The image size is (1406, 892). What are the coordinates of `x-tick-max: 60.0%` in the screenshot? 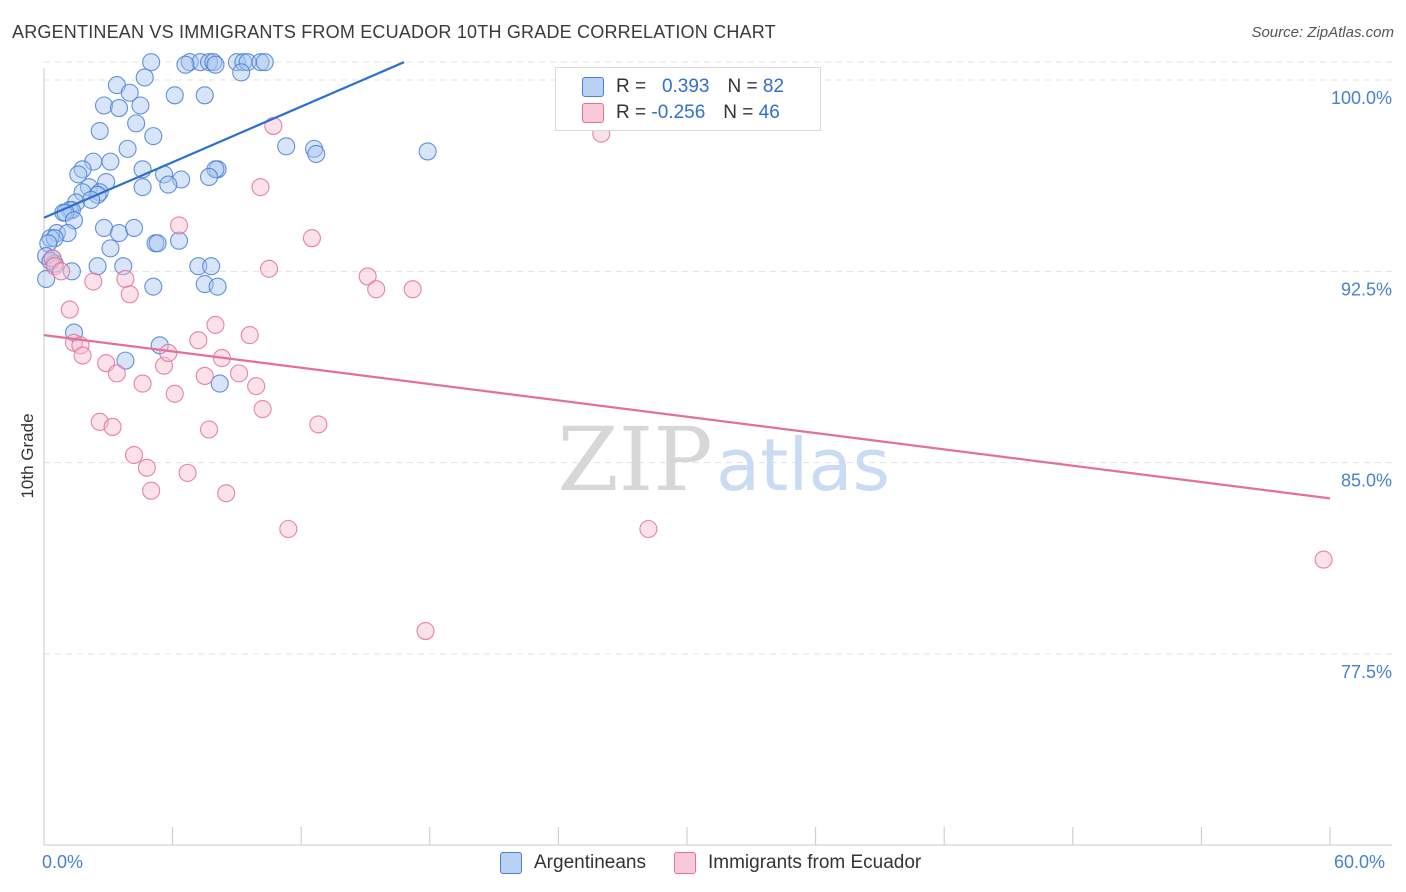 It's located at (1360, 862).